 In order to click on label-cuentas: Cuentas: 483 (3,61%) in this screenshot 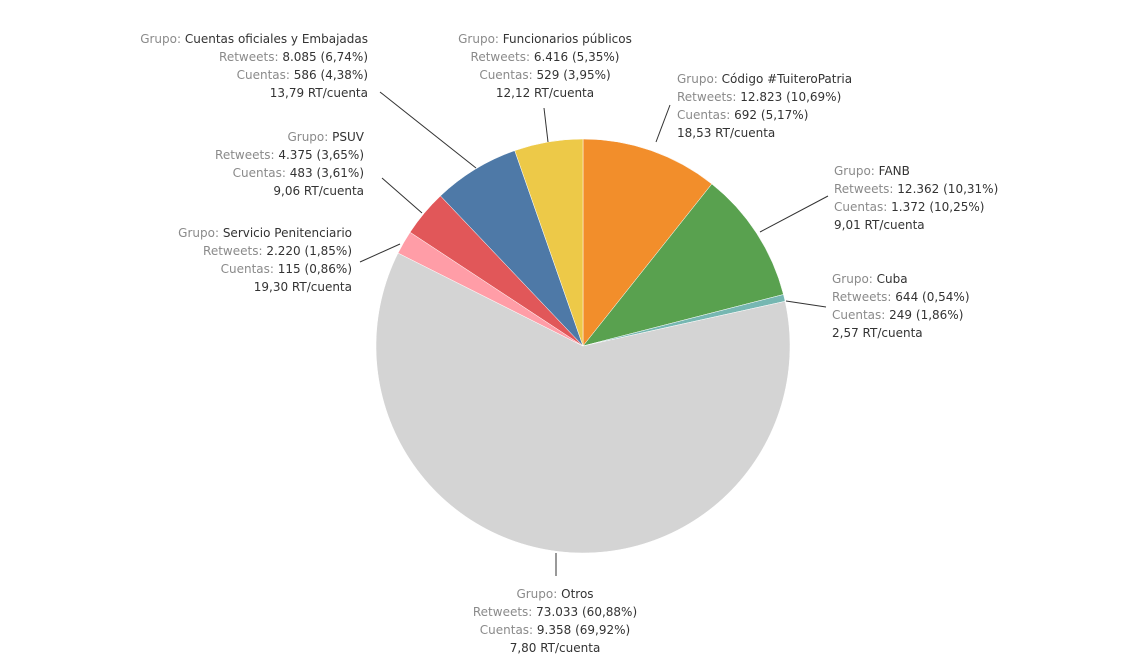, I will do `click(289, 173)`.